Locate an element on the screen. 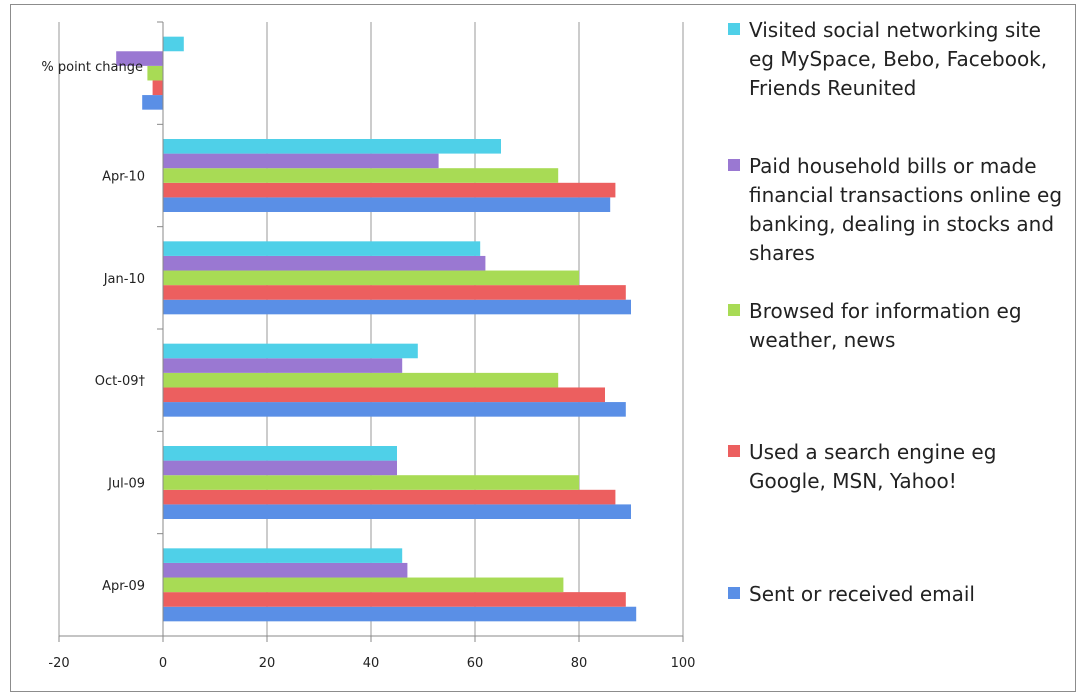  x-tick-label: 60 is located at coordinates (475, 663).